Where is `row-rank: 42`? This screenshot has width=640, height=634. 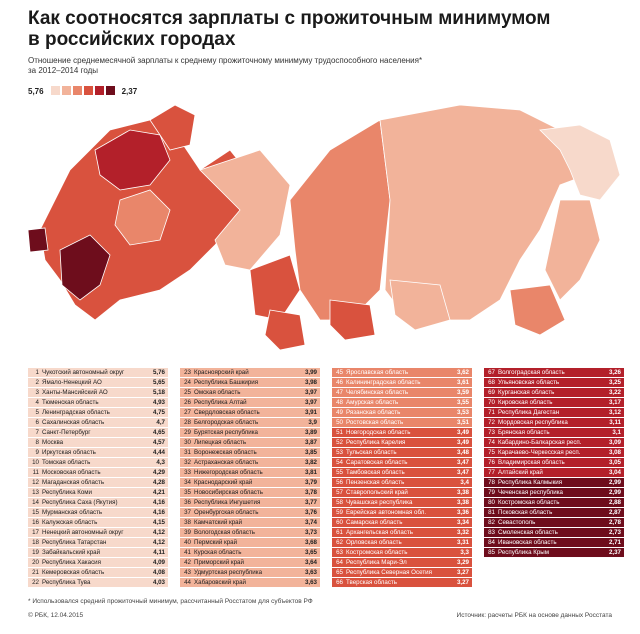 row-rank: 42 is located at coordinates (187, 562).